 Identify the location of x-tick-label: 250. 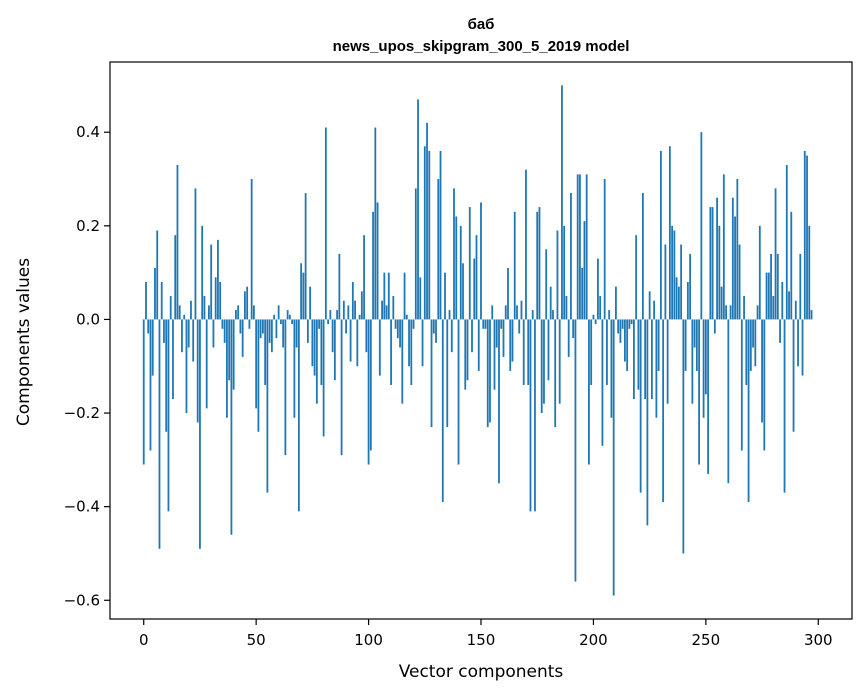
(706, 640).